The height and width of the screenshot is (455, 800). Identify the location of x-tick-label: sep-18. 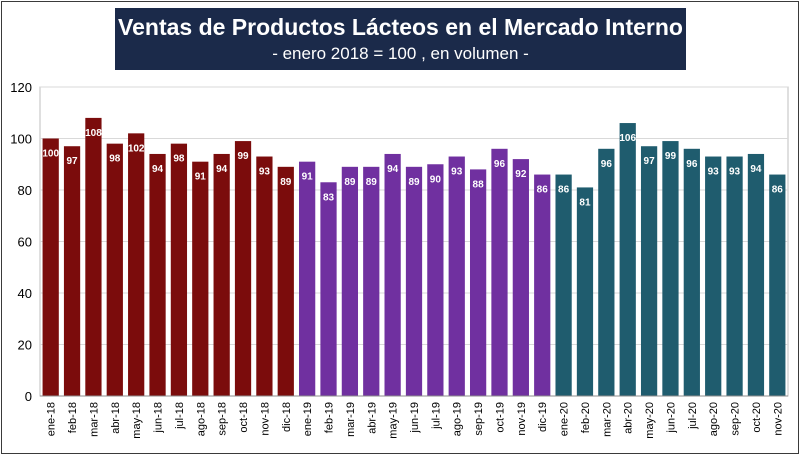
(223, 419).